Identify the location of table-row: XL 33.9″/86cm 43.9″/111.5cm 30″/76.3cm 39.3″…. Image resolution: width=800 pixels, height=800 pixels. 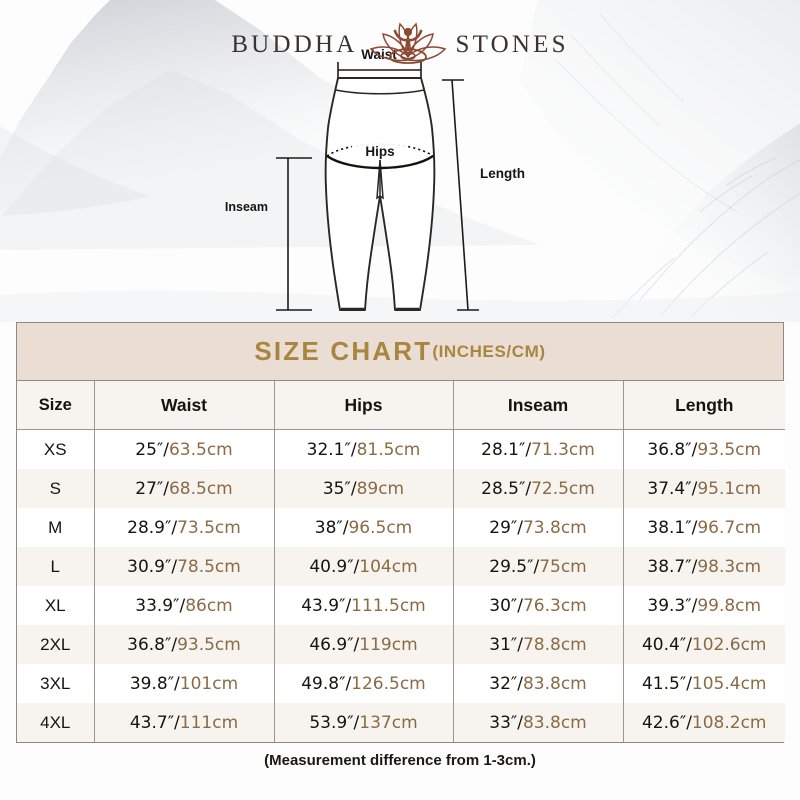
(401, 605).